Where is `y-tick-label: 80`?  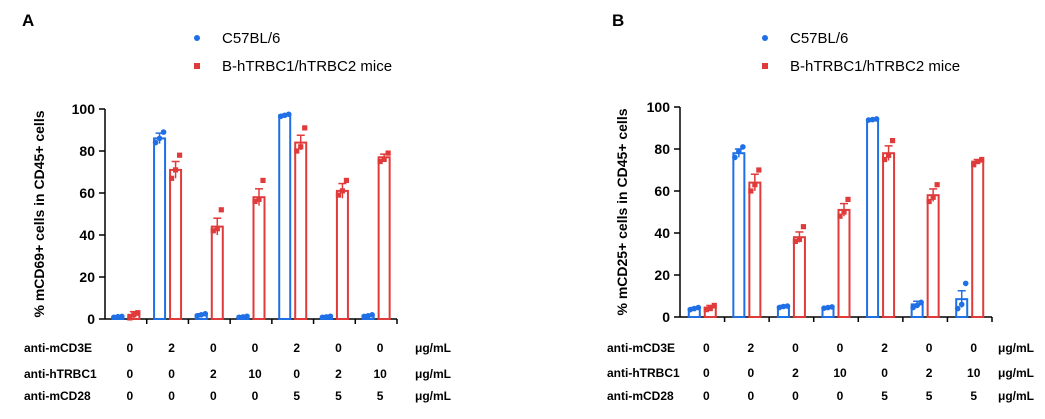 y-tick-label: 80 is located at coordinates (87, 151).